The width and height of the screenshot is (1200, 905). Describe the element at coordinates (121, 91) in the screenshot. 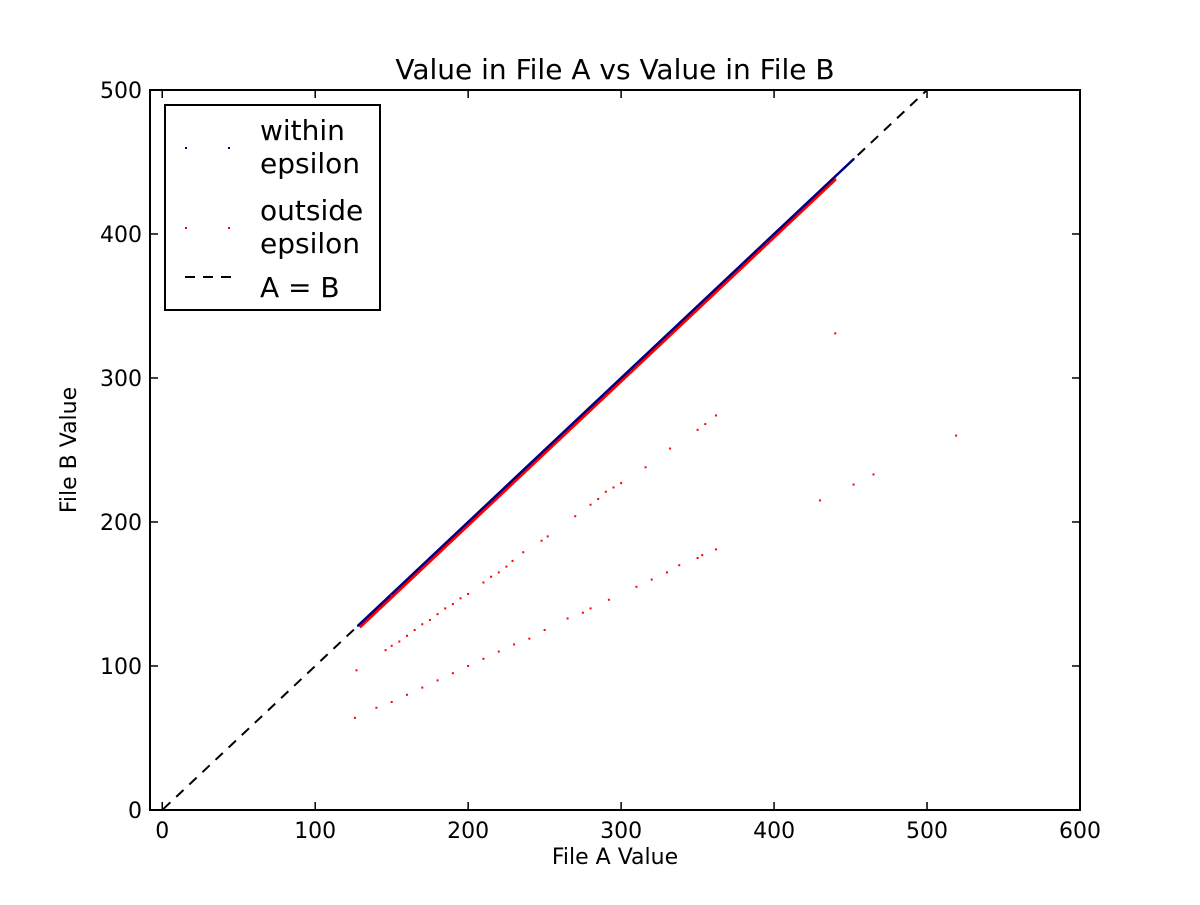

I see `y-tick-label: 500` at that location.